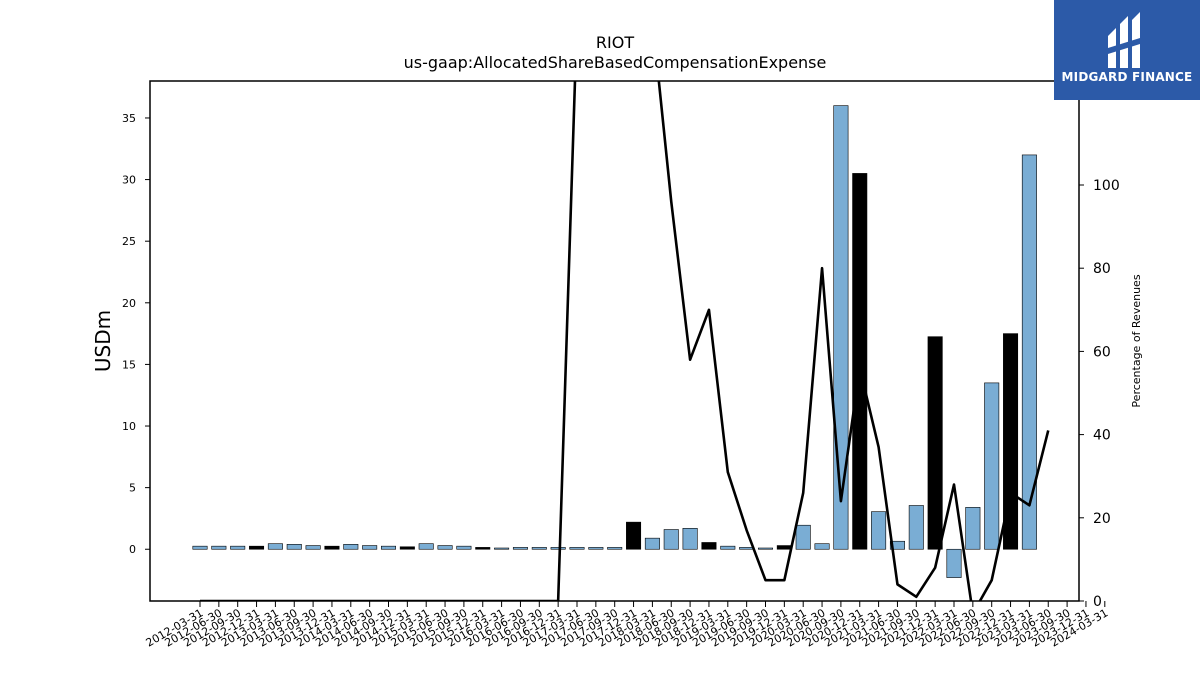 Image resolution: width=1200 pixels, height=675 pixels. Describe the element at coordinates (129, 180) in the screenshot. I see `left-tick-label: 30` at that location.